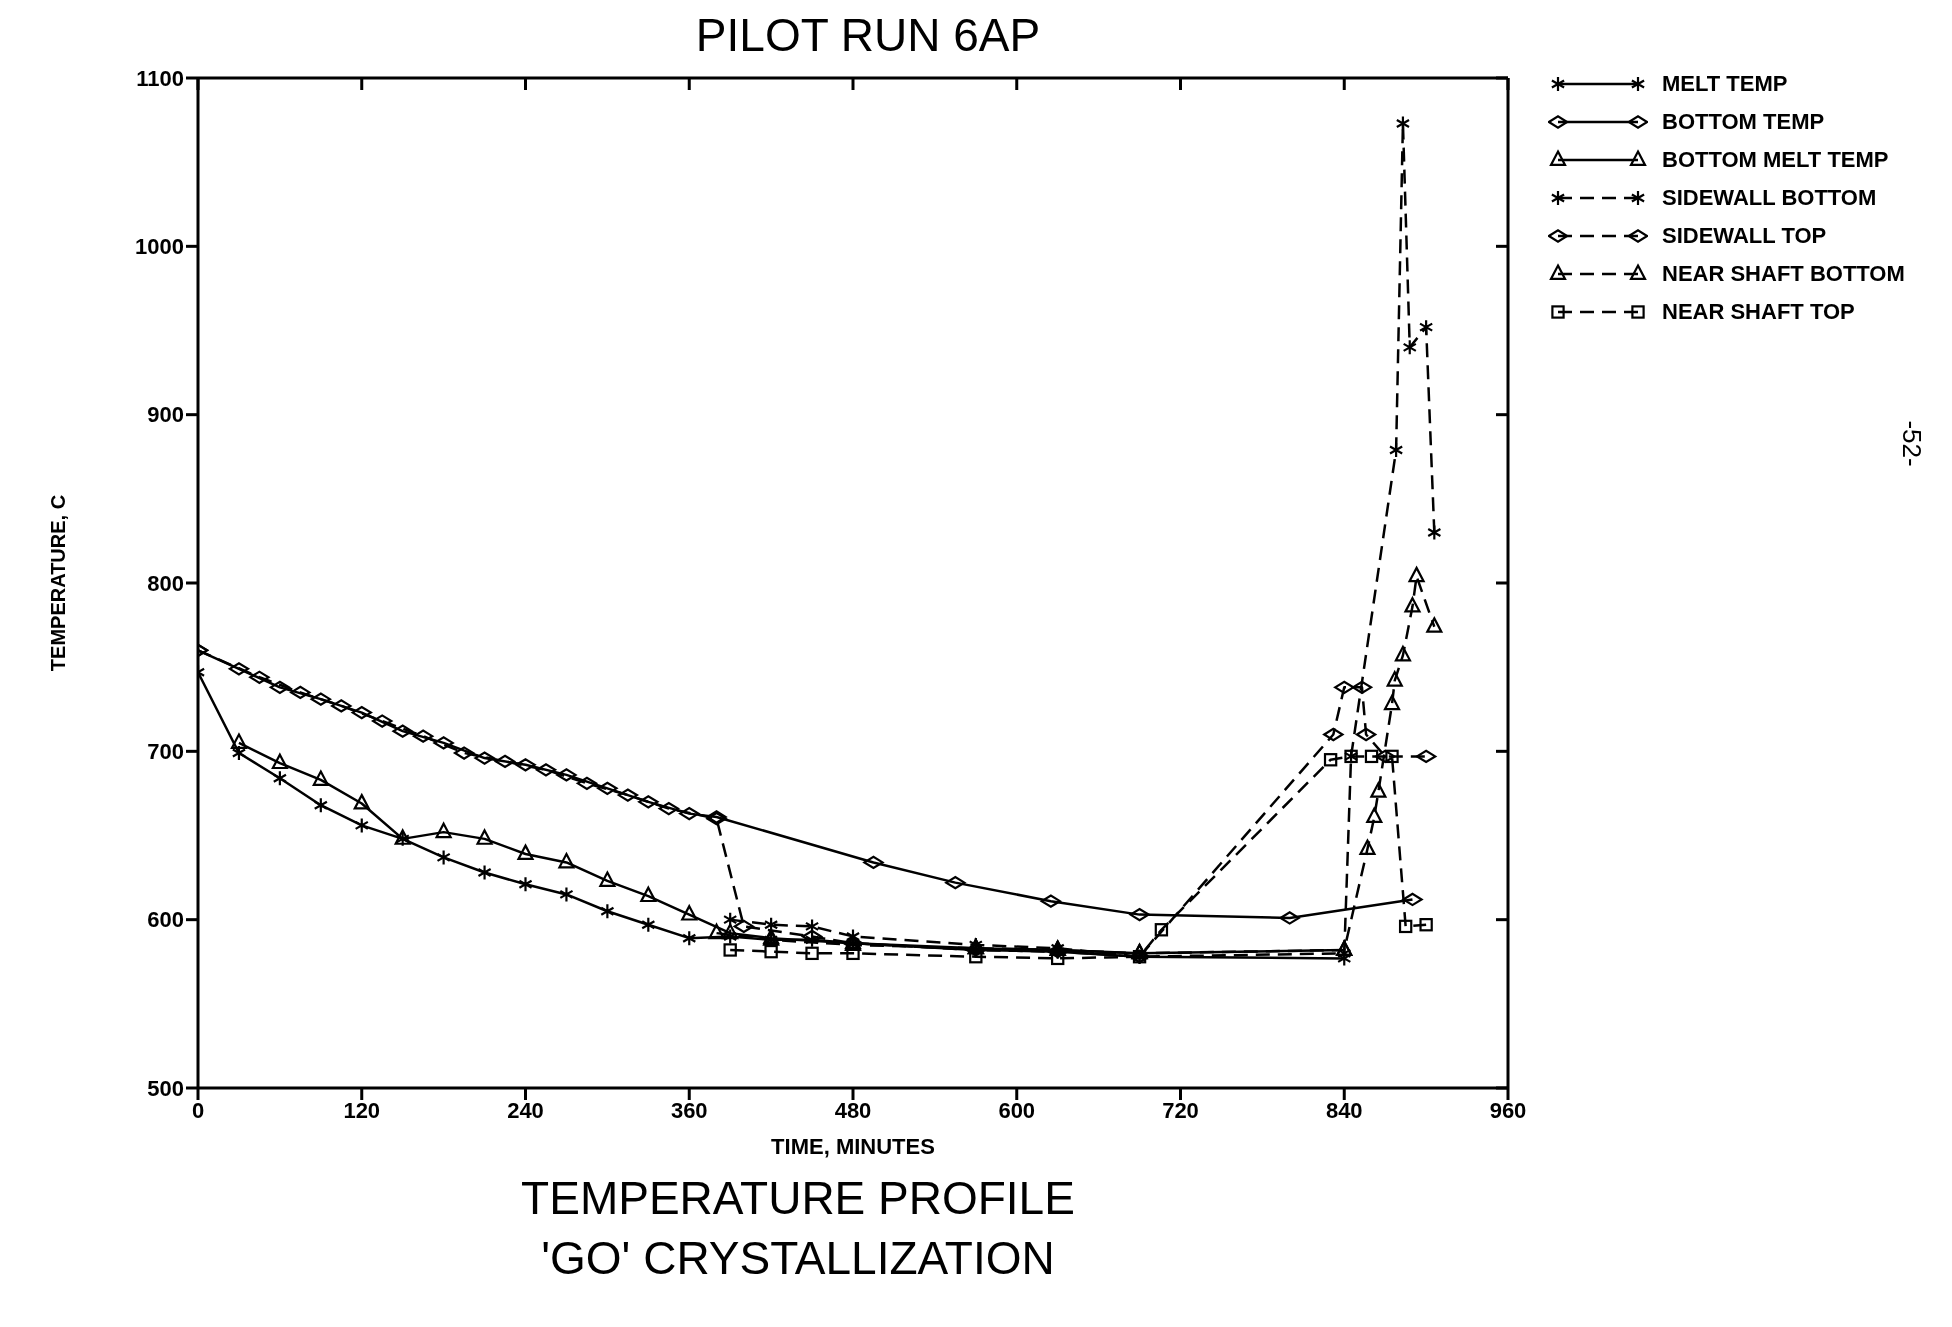 Image resolution: width=1952 pixels, height=1327 pixels. What do you see at coordinates (165, 920) in the screenshot?
I see `y-tick-label: 600` at bounding box center [165, 920].